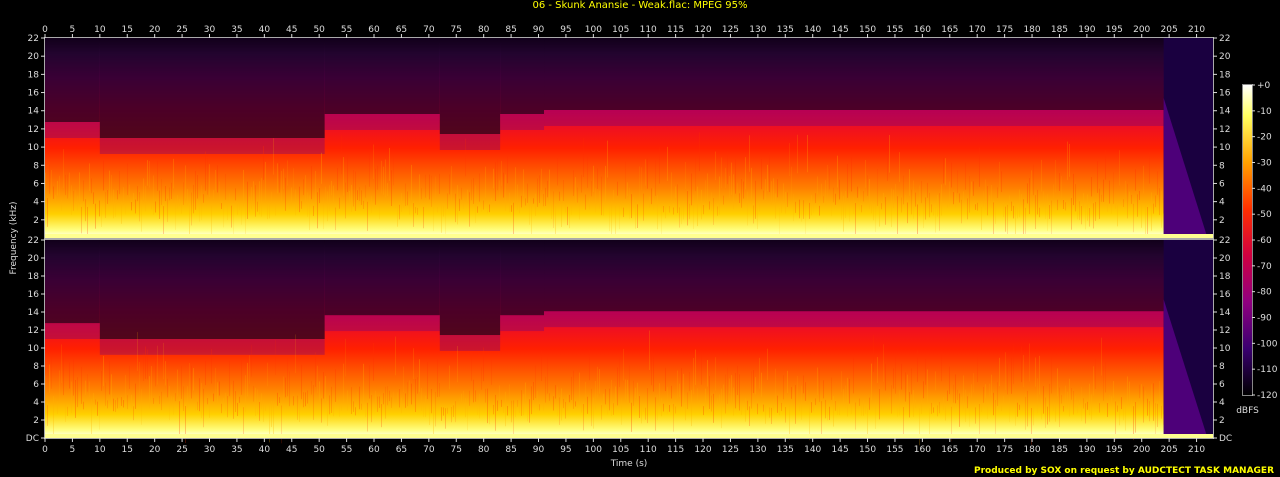  I want to click on colorbar-tick-label: -100, so click(1267, 344).